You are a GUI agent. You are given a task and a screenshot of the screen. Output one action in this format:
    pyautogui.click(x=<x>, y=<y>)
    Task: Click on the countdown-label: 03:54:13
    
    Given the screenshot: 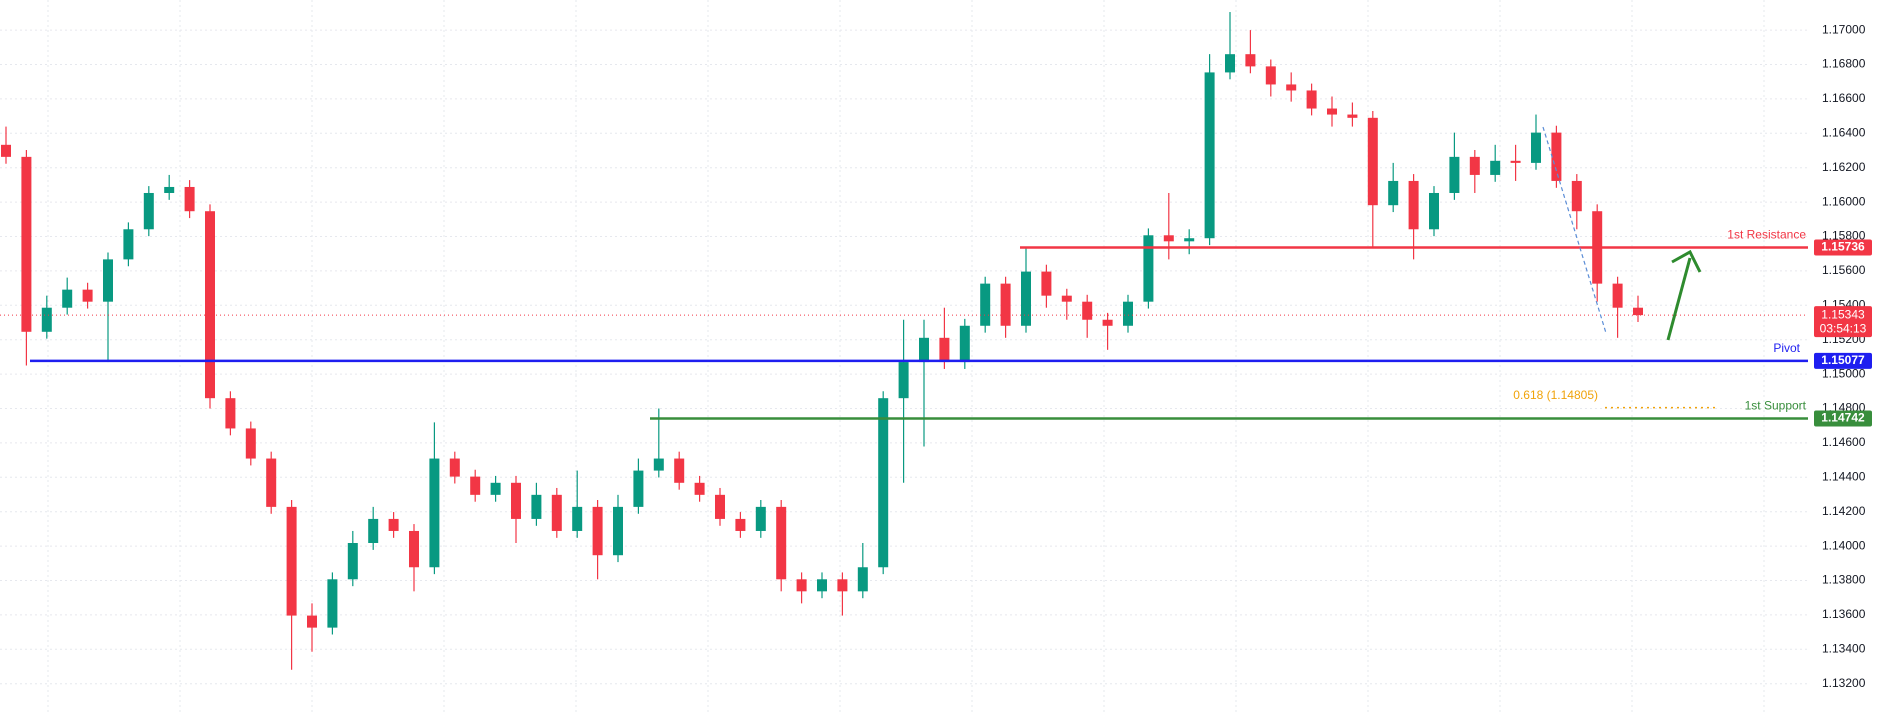 What is the action you would take?
    pyautogui.click(x=1843, y=328)
    